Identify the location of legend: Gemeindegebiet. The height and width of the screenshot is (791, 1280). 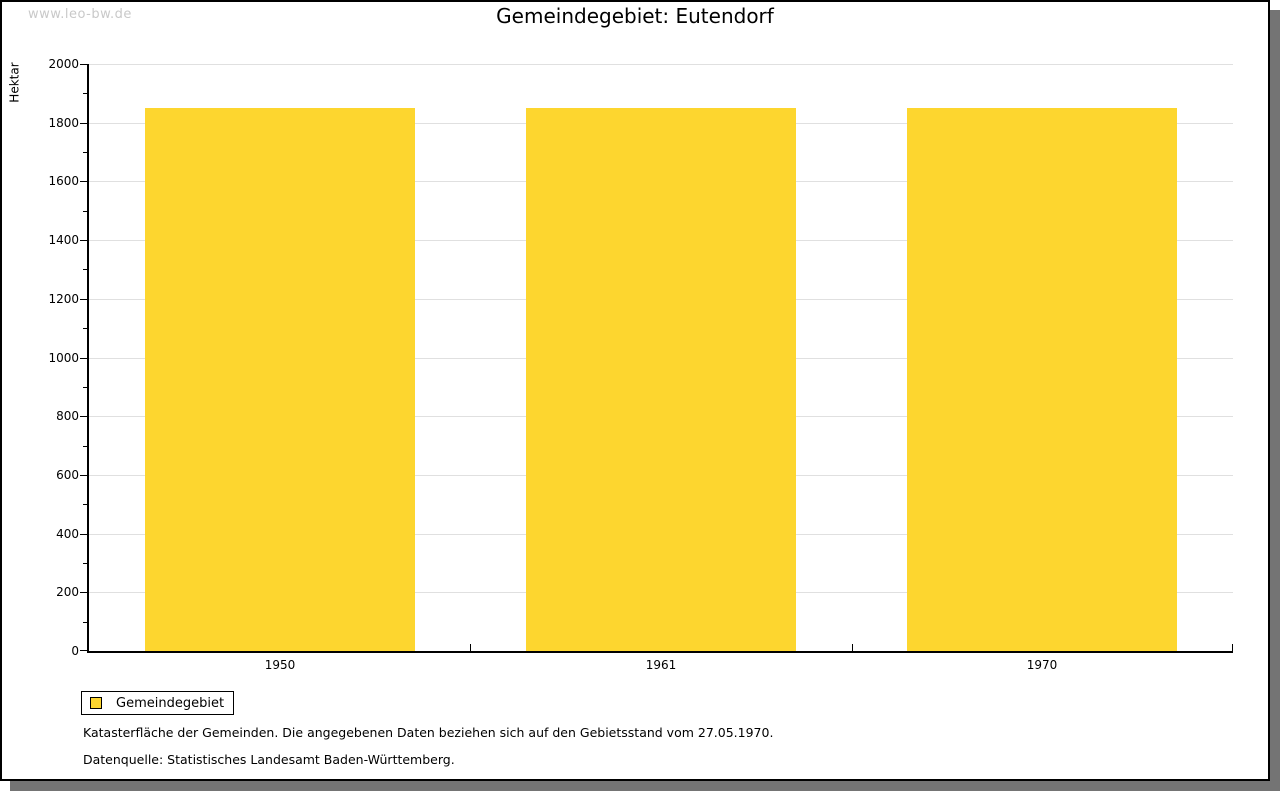
(157, 703).